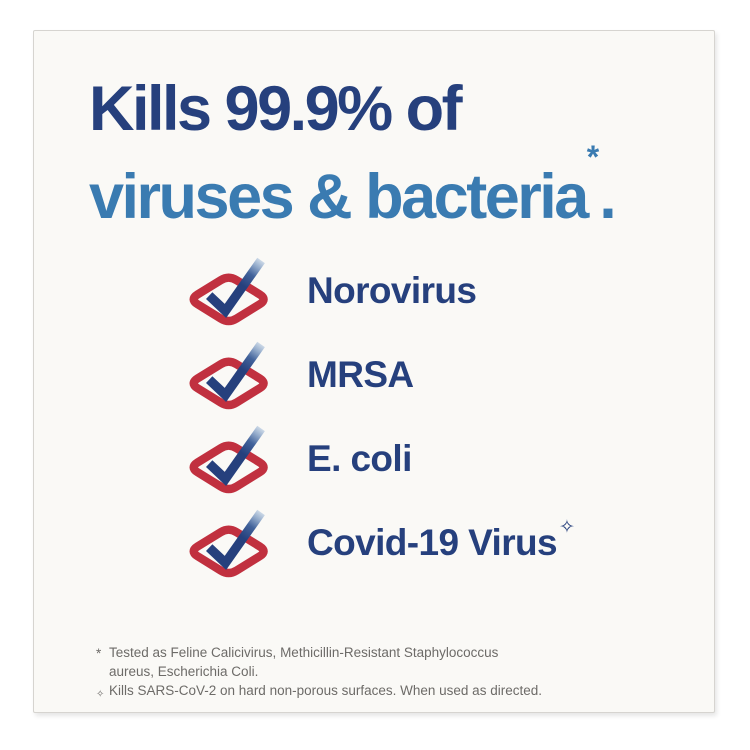 The height and width of the screenshot is (750, 750). What do you see at coordinates (360, 374) in the screenshot?
I see `claim-label: MRSA` at bounding box center [360, 374].